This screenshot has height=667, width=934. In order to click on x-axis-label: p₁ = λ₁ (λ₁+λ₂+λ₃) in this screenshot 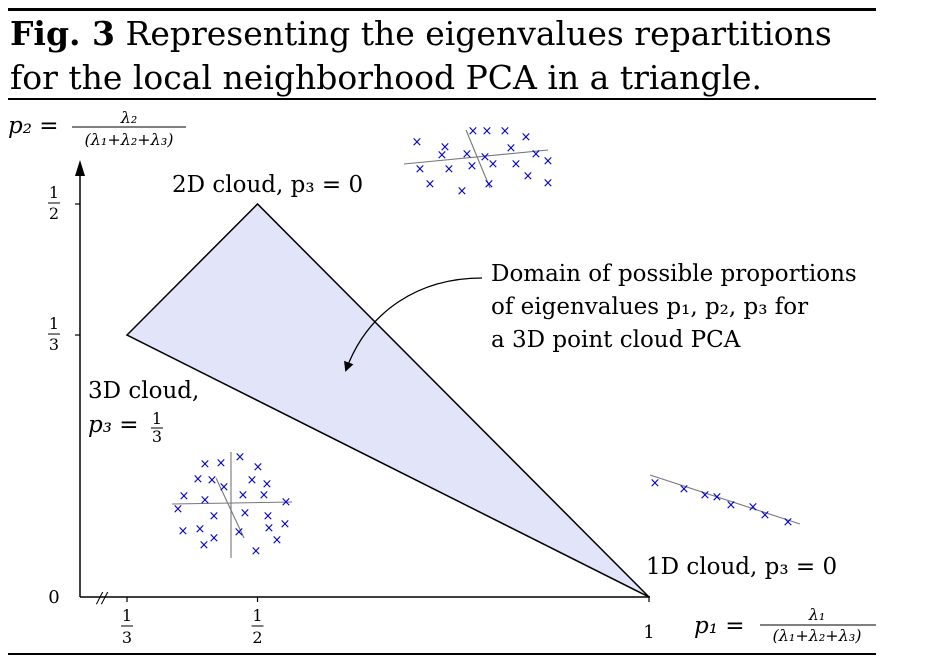, I will do `click(785, 625)`.